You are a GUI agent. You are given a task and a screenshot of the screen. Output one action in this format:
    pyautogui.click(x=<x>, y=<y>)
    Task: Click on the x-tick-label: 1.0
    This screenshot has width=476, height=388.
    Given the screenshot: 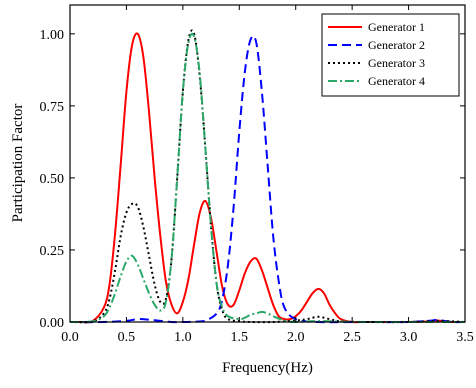 What is the action you would take?
    pyautogui.click(x=183, y=337)
    